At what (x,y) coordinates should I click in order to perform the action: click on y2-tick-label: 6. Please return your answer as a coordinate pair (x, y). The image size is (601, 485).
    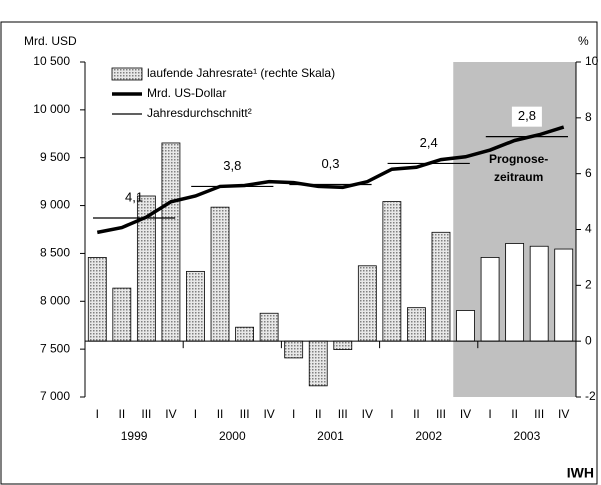
    Looking at the image, I should click on (588, 173).